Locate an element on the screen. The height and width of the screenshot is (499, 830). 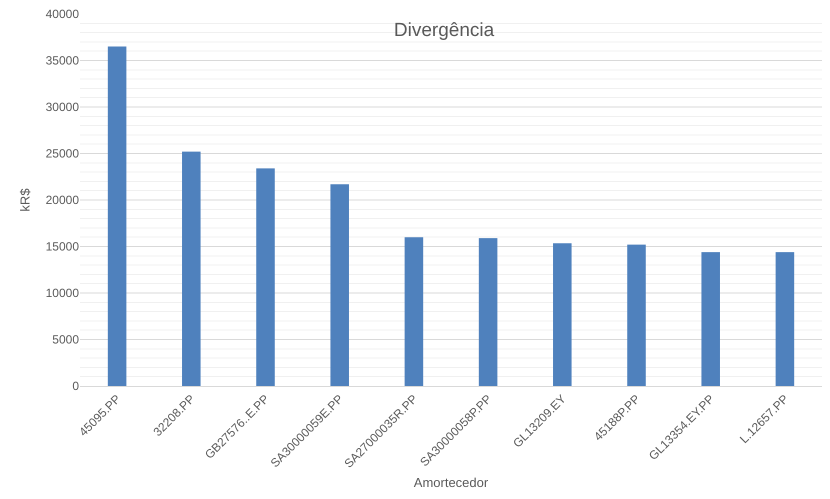
y-tick-label: 5000 is located at coordinates (66, 339).